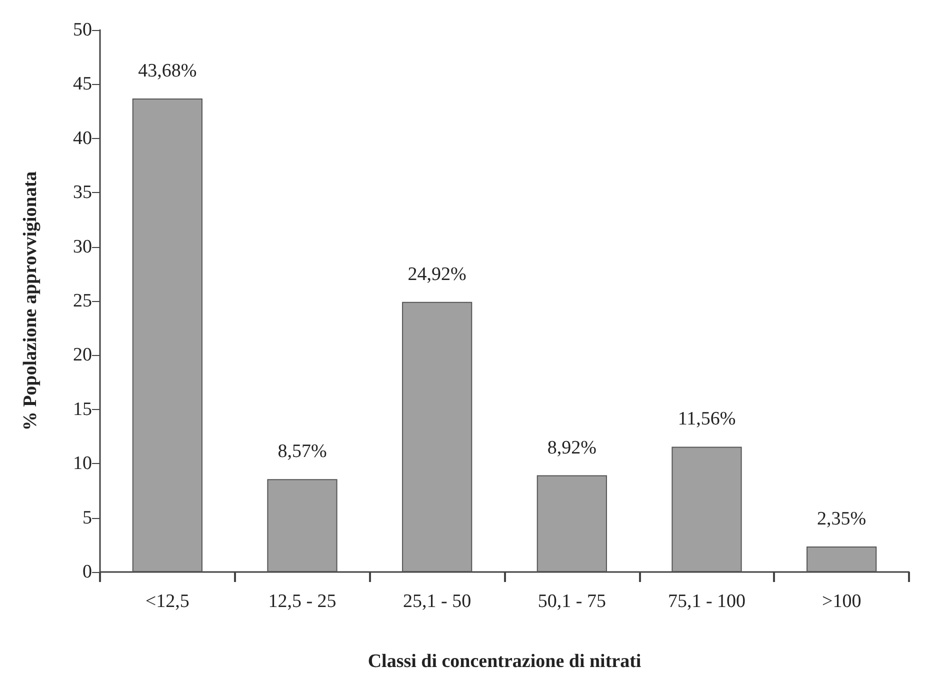 The width and height of the screenshot is (939, 687). What do you see at coordinates (841, 519) in the screenshot?
I see `data-label: 2,35%` at bounding box center [841, 519].